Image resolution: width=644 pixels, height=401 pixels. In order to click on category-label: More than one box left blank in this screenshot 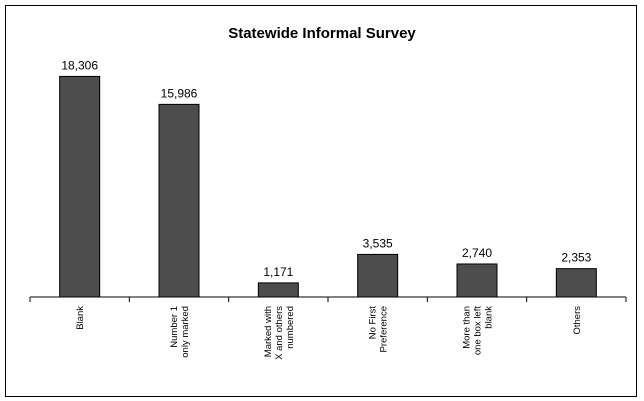, I will do `click(478, 330)`.